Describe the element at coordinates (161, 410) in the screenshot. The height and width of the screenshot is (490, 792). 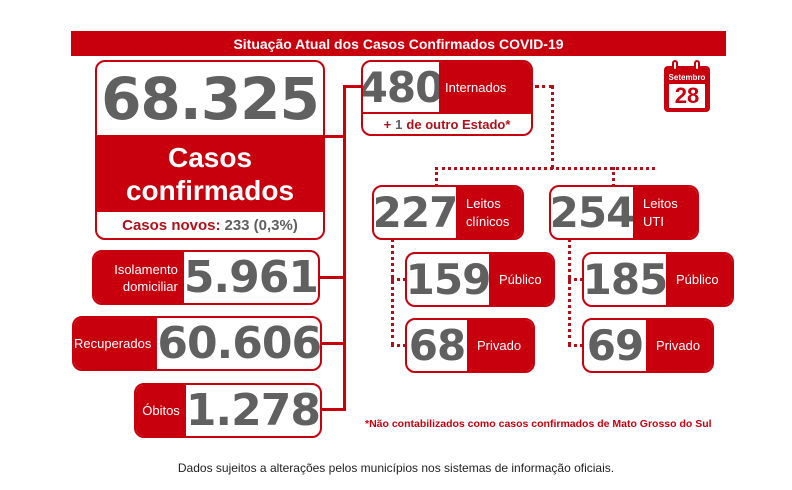
I see `deaths-label: Óbitos` at that location.